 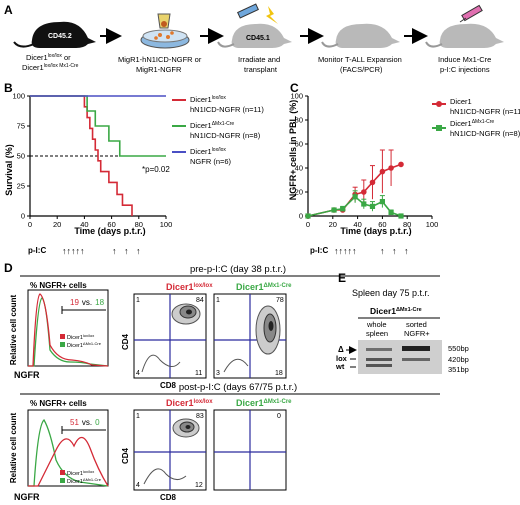 I want to click on e-size-2: 420bp, so click(x=458, y=359).